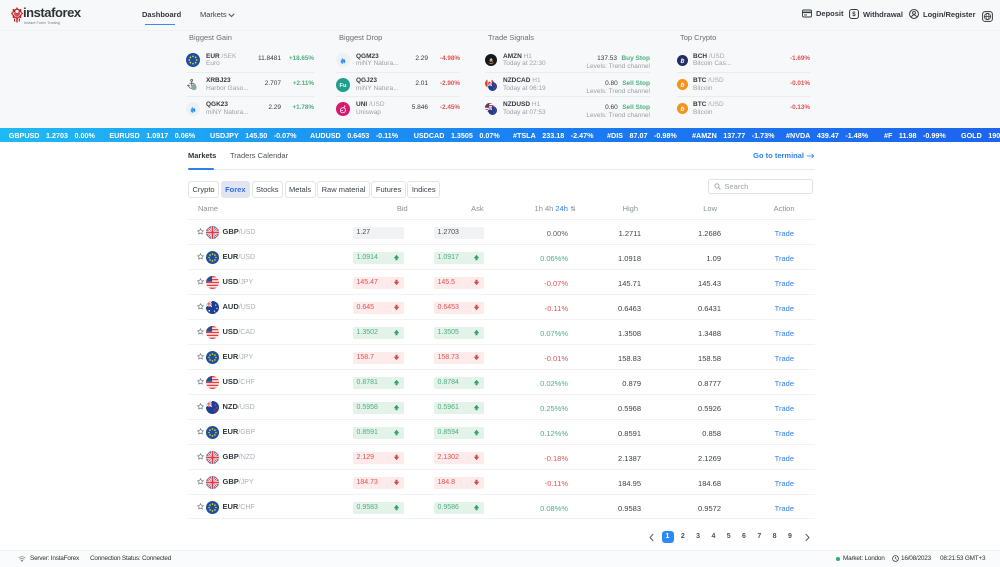 This screenshot has height=567, width=1000. Describe the element at coordinates (491, 61) in the screenshot. I see `svg-text: a` at that location.